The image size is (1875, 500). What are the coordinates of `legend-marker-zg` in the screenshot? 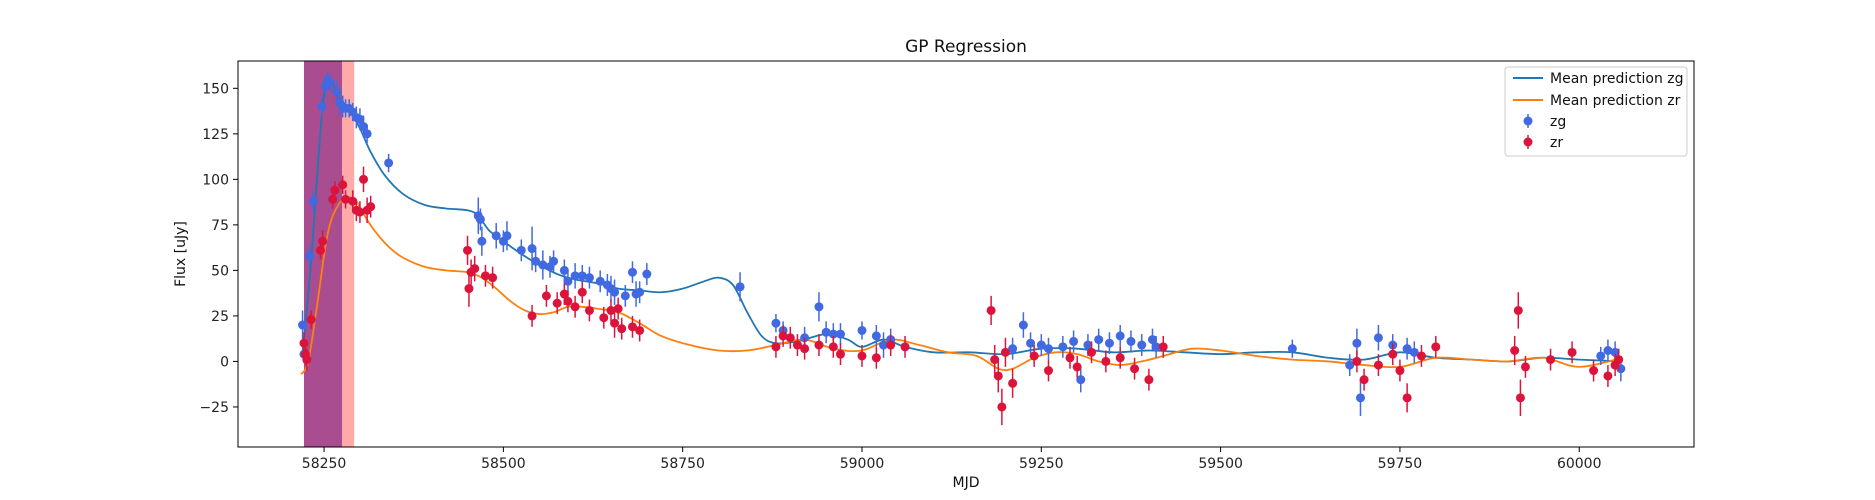 It's located at (1528, 121).